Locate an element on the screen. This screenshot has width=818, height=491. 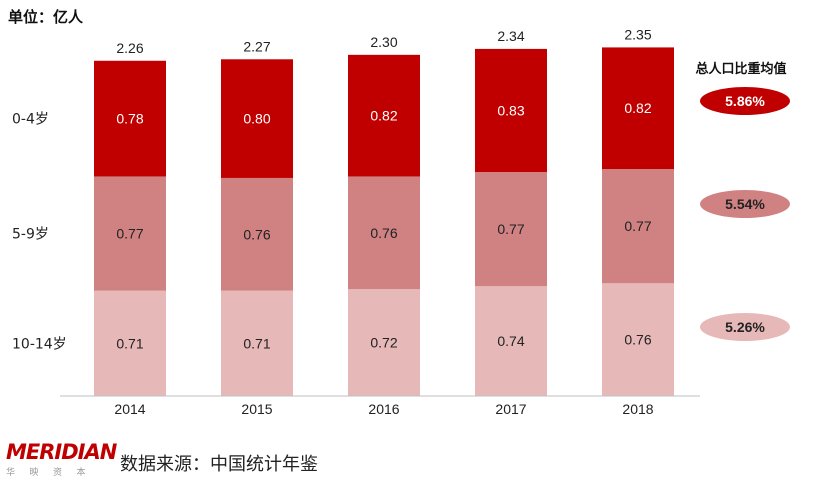
value-label-2017-0: 0.74 is located at coordinates (510, 341).